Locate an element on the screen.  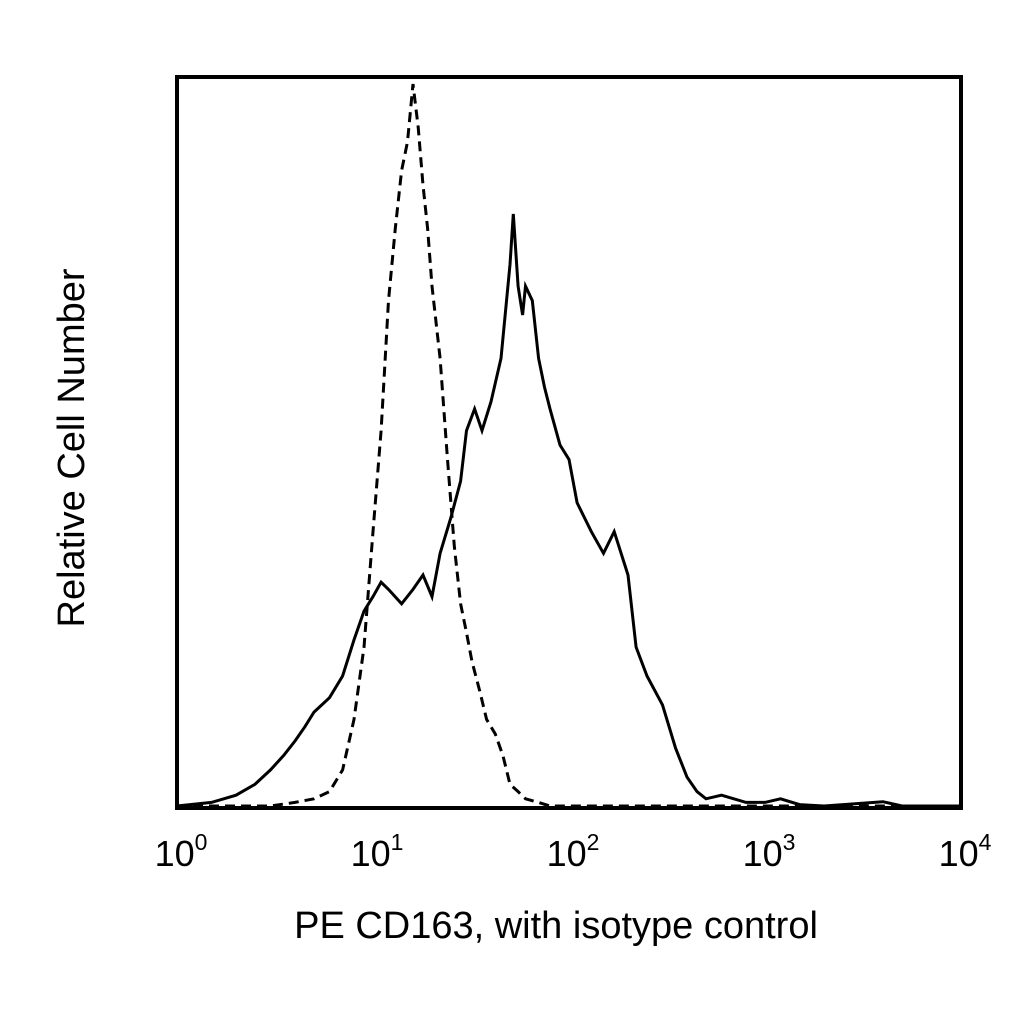
x-tick-label: 10² is located at coordinates (573, 851).